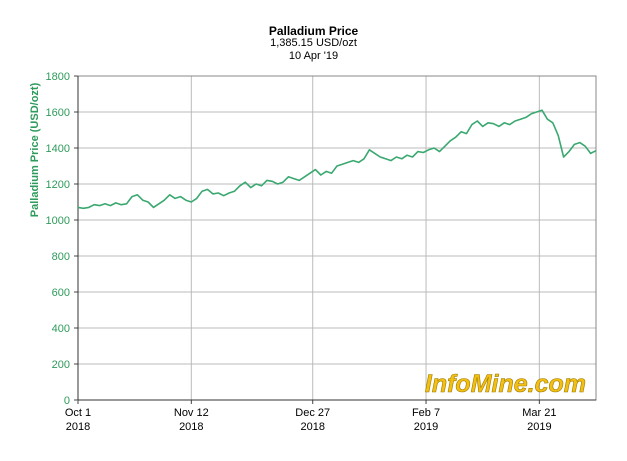  What do you see at coordinates (539, 413) in the screenshot?
I see `x-tick-label: Mar 21` at bounding box center [539, 413].